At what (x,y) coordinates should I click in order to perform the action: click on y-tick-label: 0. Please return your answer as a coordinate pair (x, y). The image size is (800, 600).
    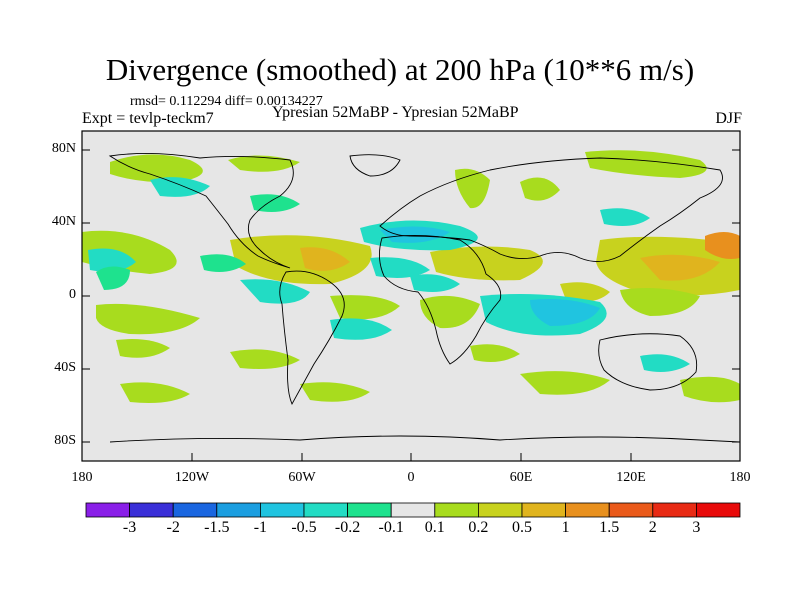
    Looking at the image, I should click on (72, 294).